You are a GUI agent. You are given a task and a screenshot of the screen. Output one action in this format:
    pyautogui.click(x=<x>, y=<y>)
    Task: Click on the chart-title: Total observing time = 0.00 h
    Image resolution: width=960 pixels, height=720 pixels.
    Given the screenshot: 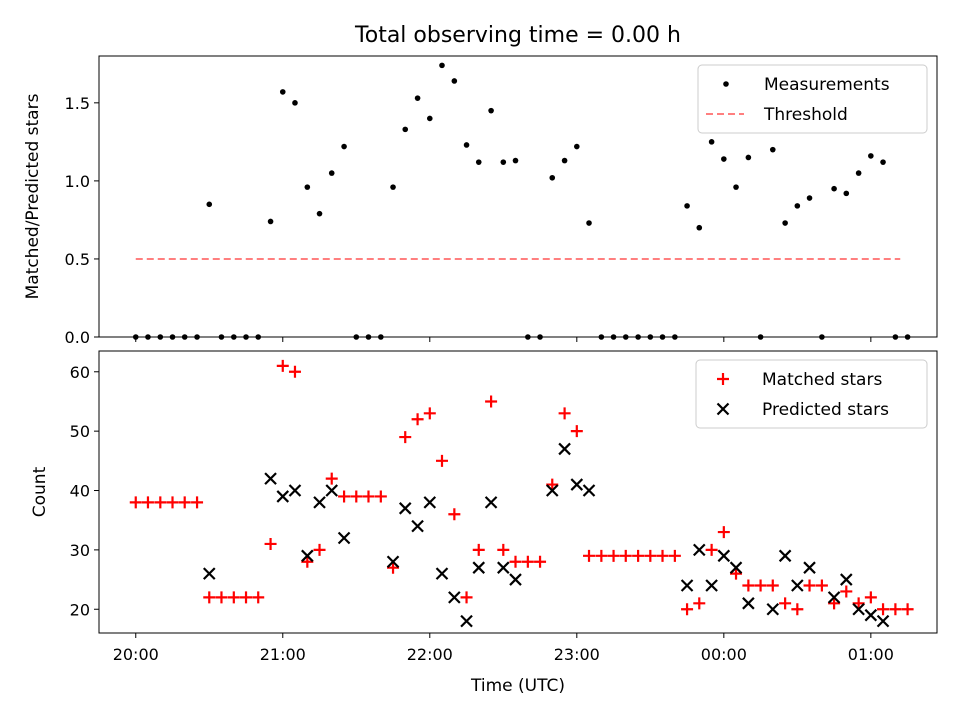 What is the action you would take?
    pyautogui.click(x=517, y=35)
    